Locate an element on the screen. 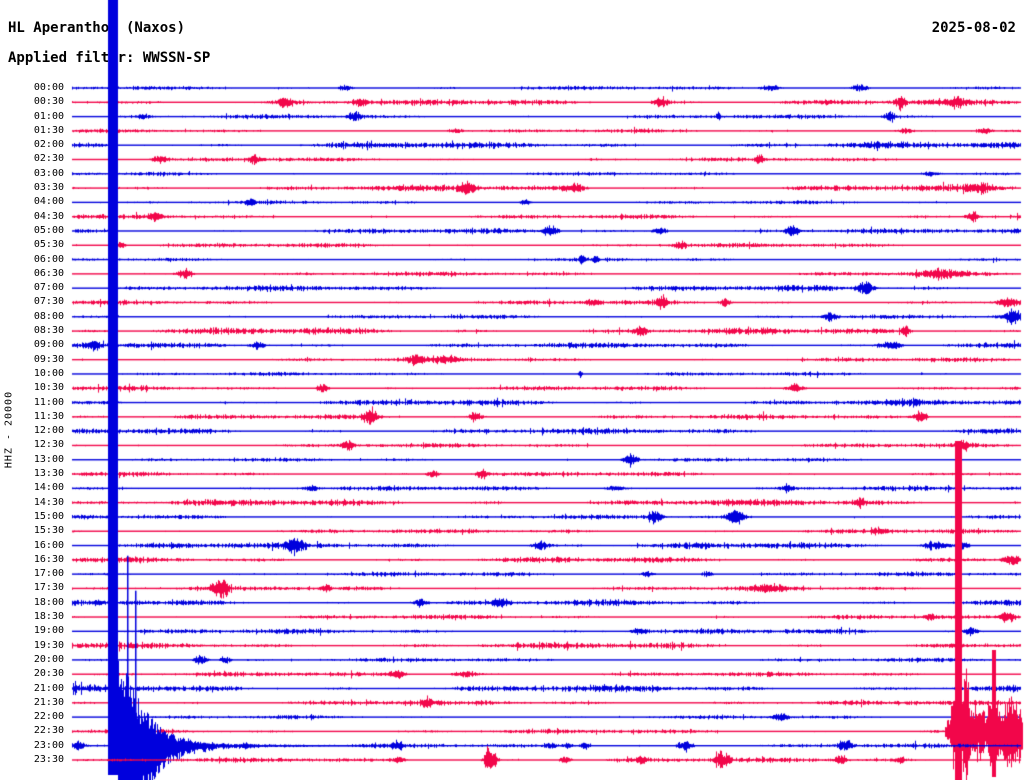  row-time-label: 18:30 is located at coordinates (48, 617).